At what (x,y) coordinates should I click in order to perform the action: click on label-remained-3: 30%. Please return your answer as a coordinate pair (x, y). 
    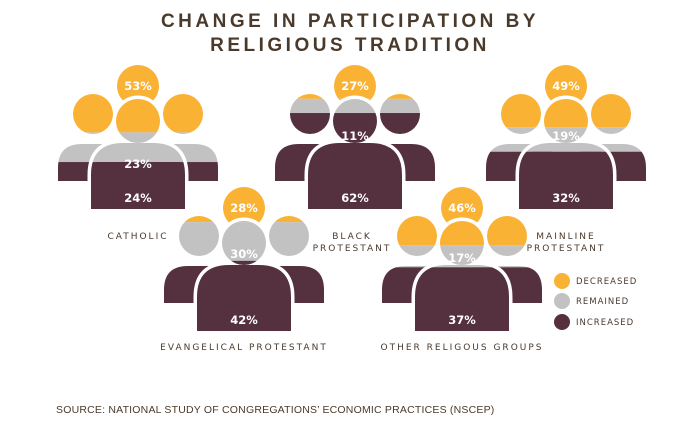
    Looking at the image, I should click on (244, 254).